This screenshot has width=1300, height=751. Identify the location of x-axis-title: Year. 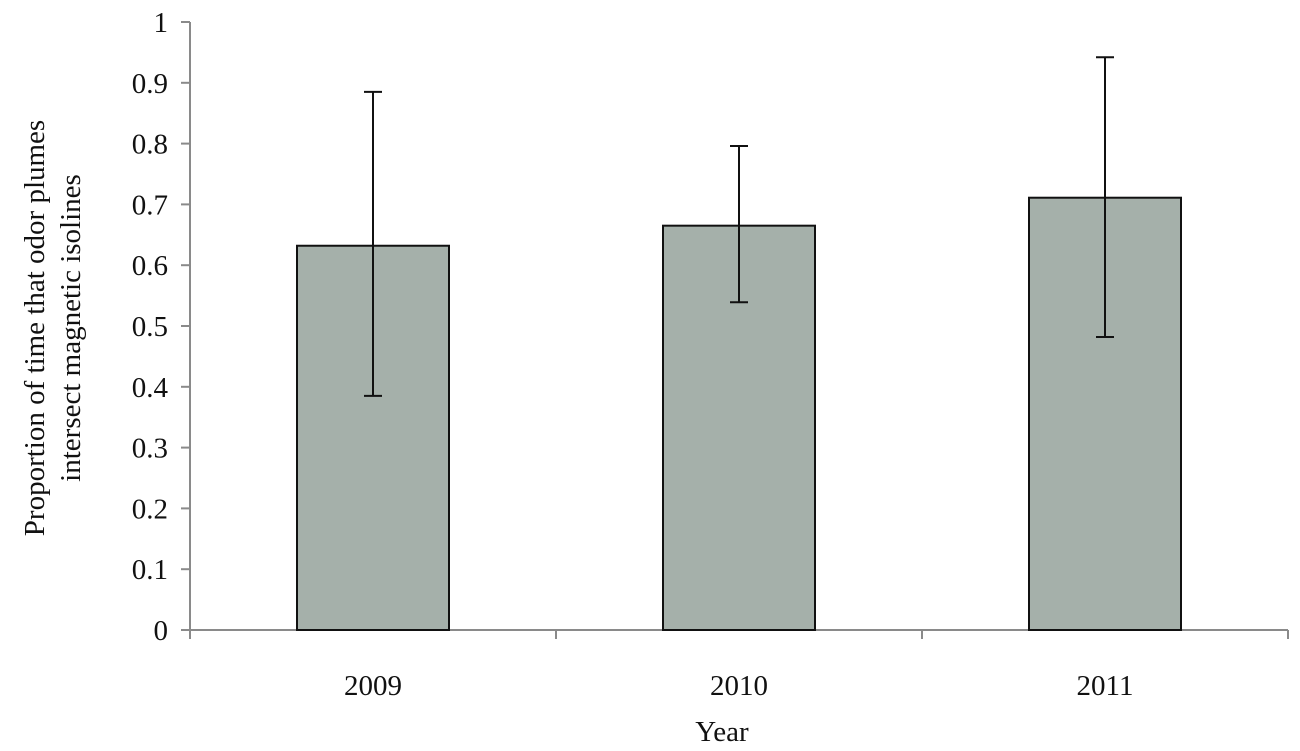
(722, 732).